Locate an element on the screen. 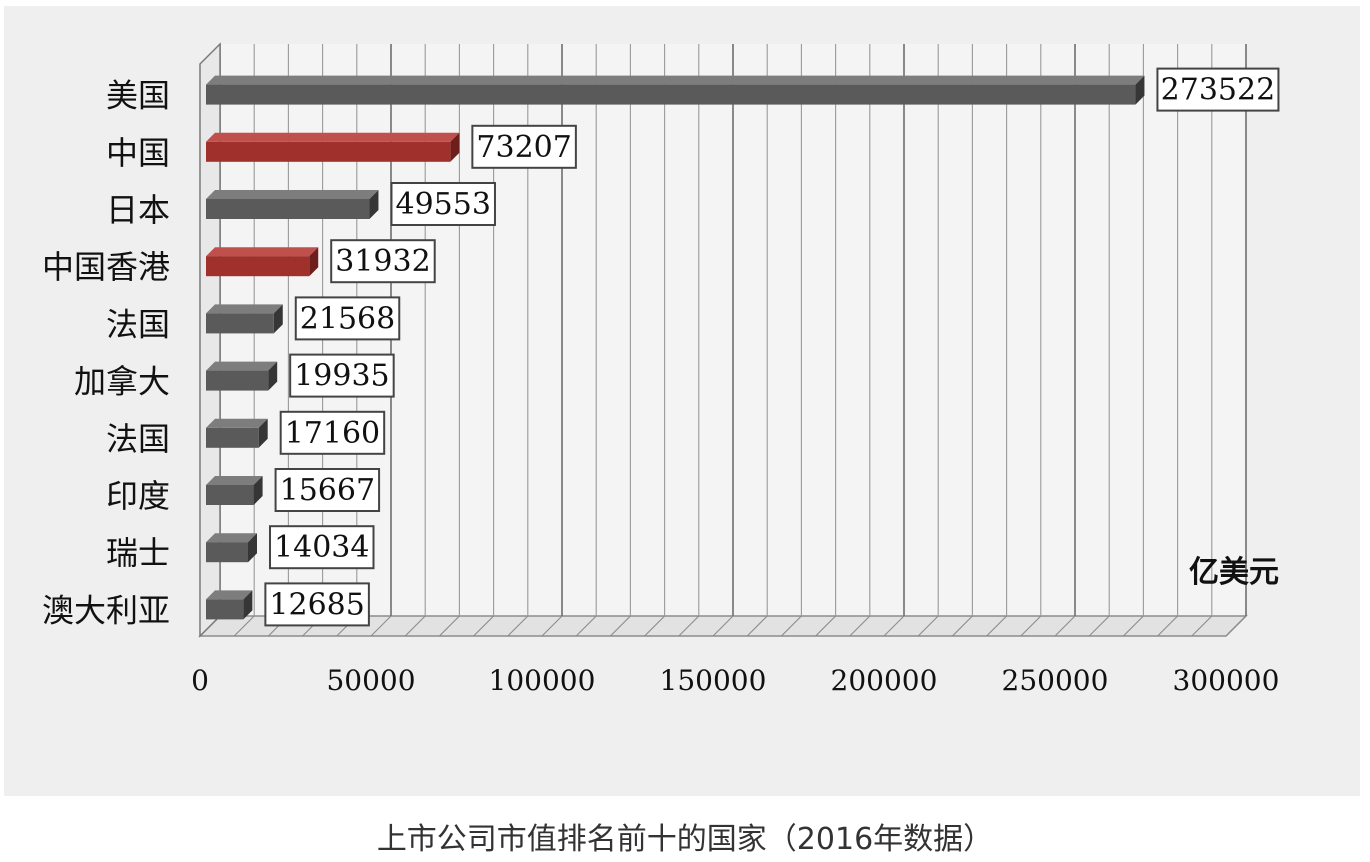  data-label: 73207 is located at coordinates (523, 147).